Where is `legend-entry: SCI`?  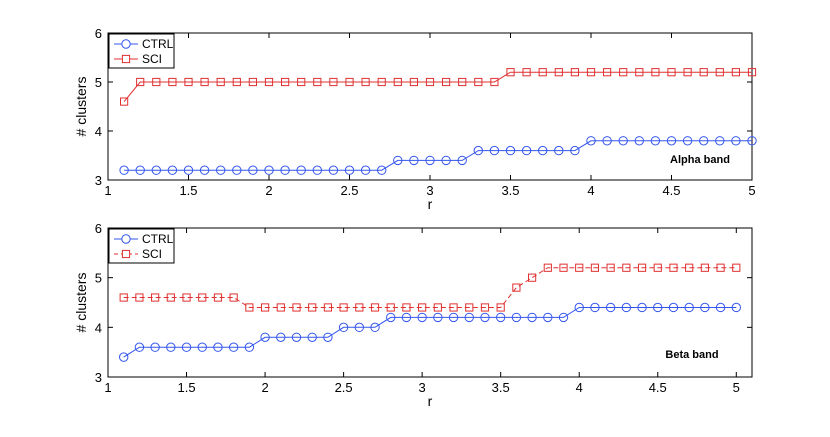 legend-entry: SCI is located at coordinates (138, 59).